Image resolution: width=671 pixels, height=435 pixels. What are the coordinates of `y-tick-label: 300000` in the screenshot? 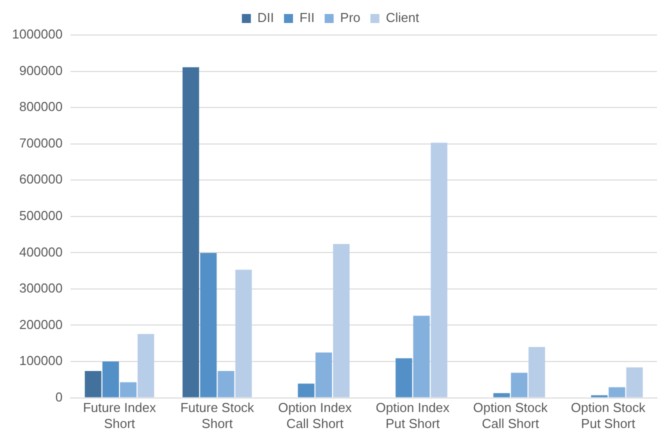 It's located at (41, 288).